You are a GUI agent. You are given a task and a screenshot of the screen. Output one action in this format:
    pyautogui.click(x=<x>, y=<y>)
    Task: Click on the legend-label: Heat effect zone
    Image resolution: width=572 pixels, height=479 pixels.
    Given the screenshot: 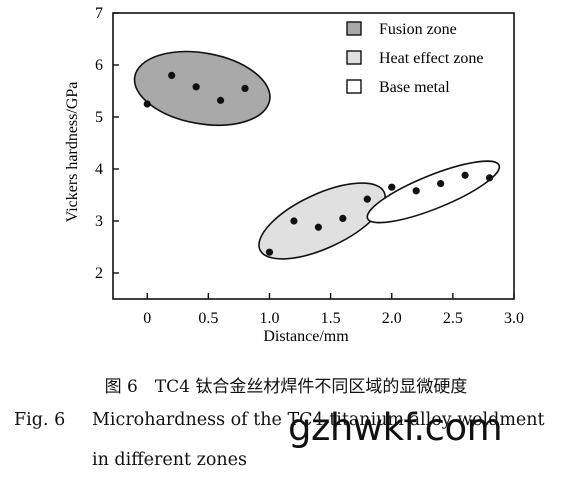 What is the action you would take?
    pyautogui.click(x=431, y=58)
    